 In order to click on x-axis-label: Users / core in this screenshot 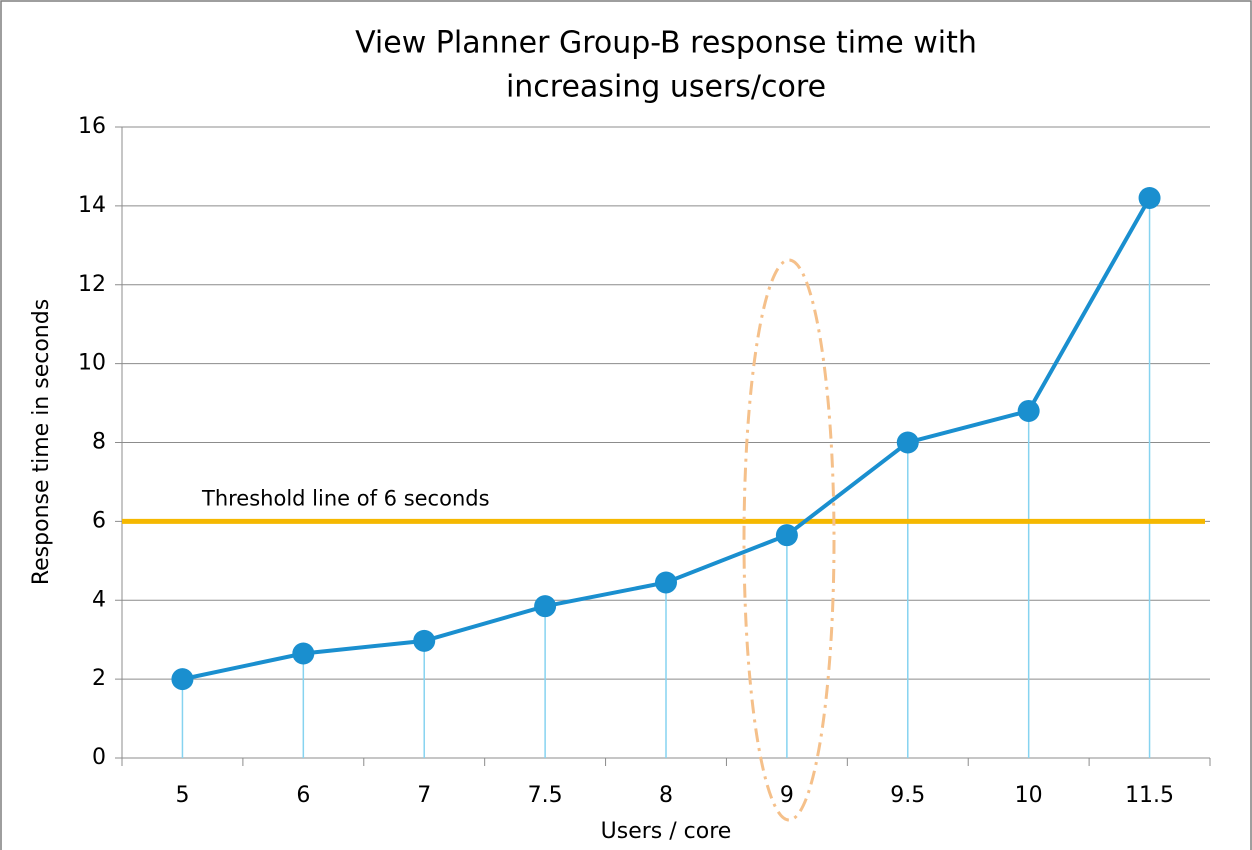, I will do `click(666, 831)`.